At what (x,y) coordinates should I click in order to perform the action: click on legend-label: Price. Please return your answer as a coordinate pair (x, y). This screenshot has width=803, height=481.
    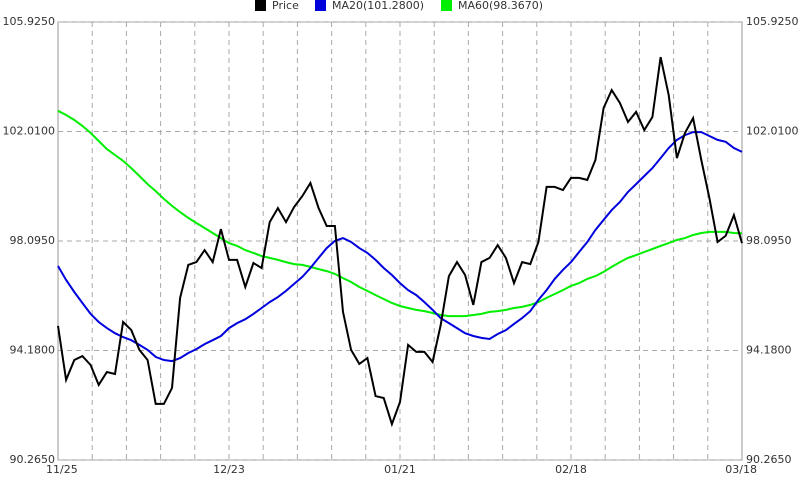
    Looking at the image, I should click on (285, 6).